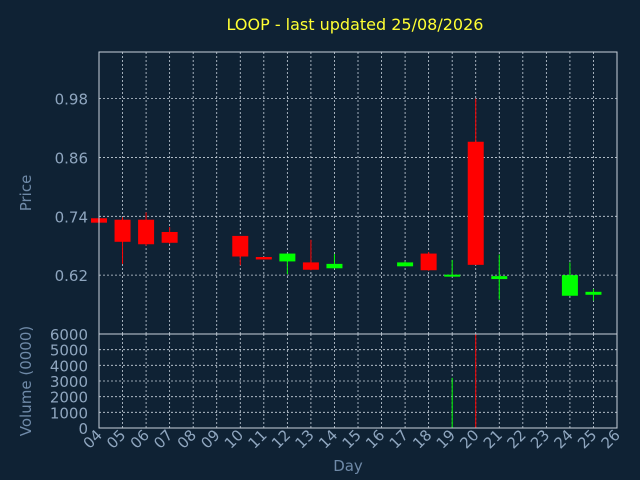 The height and width of the screenshot is (480, 640). What do you see at coordinates (234, 439) in the screenshot?
I see `x-tick-label: 10` at bounding box center [234, 439].